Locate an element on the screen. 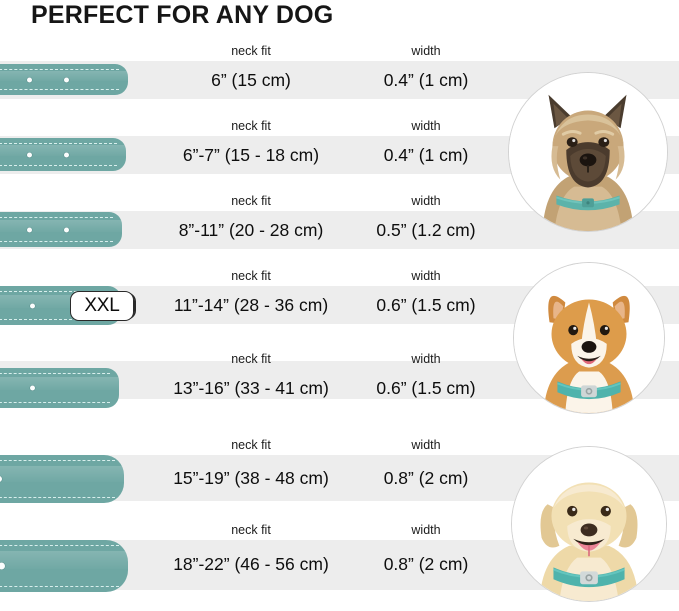 This screenshot has height=611, width=679. cell-neck-fit: 6” (15 cm) is located at coordinates (251, 80).